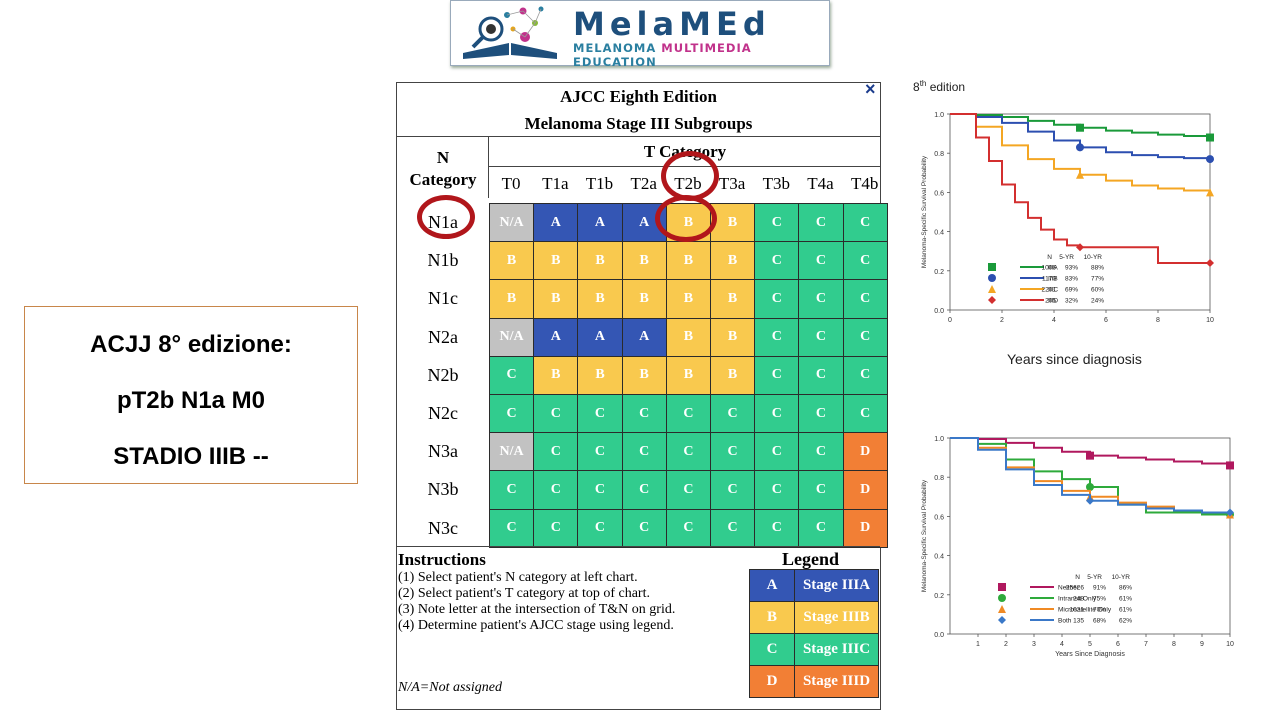 The width and height of the screenshot is (1280, 720). Describe the element at coordinates (865, 452) in the screenshot. I see `cell-n3a-t4b: D` at that location.